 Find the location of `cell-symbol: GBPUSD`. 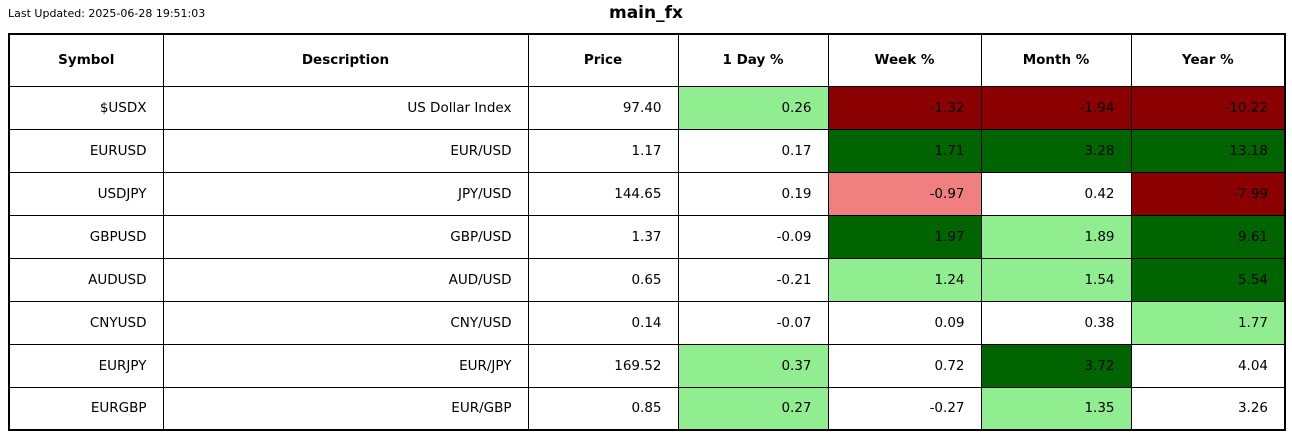

cell-symbol: GBPUSD is located at coordinates (86, 236).